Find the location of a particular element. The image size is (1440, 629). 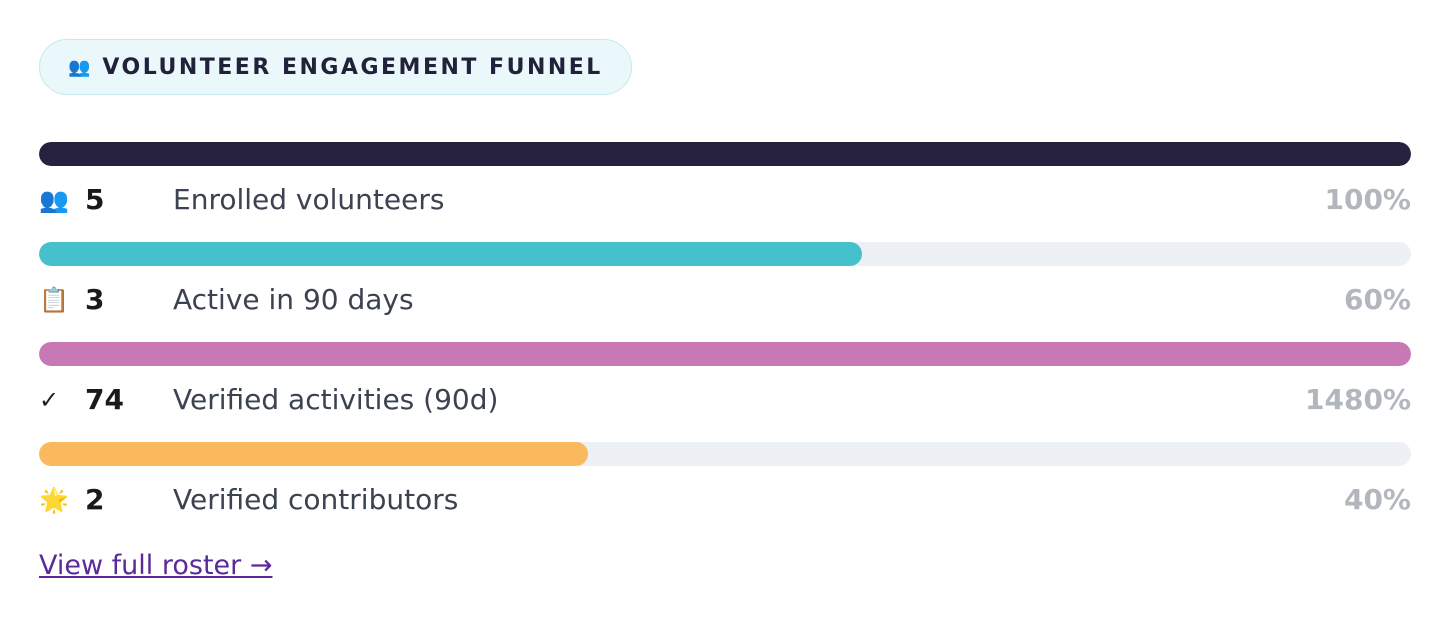

step-label: Active in 90 days is located at coordinates (293, 299).